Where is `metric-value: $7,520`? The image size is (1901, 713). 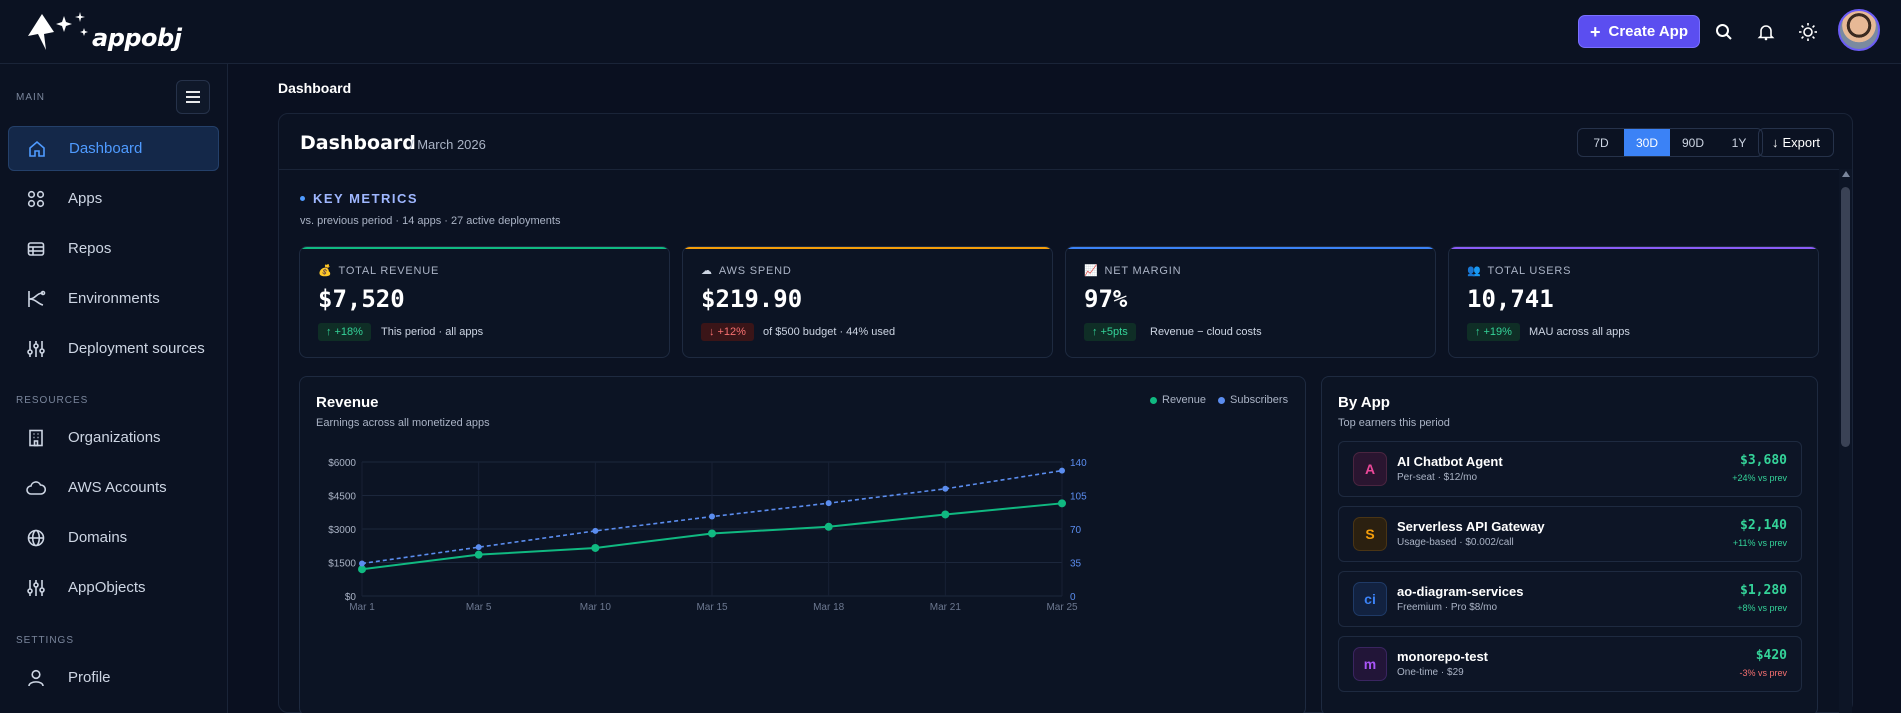 metric-value: $7,520 is located at coordinates (361, 299).